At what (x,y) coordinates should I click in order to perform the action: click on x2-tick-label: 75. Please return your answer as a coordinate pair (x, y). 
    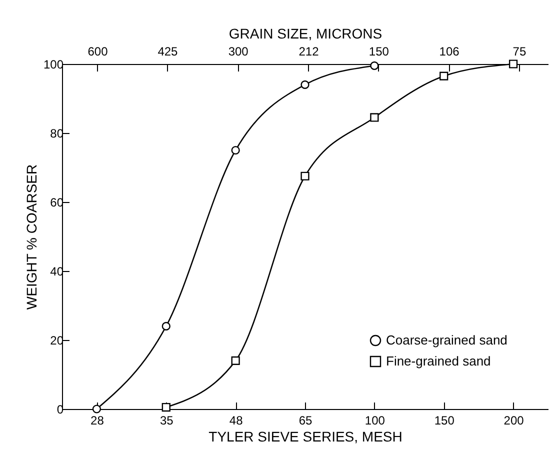
    Looking at the image, I should click on (519, 51).